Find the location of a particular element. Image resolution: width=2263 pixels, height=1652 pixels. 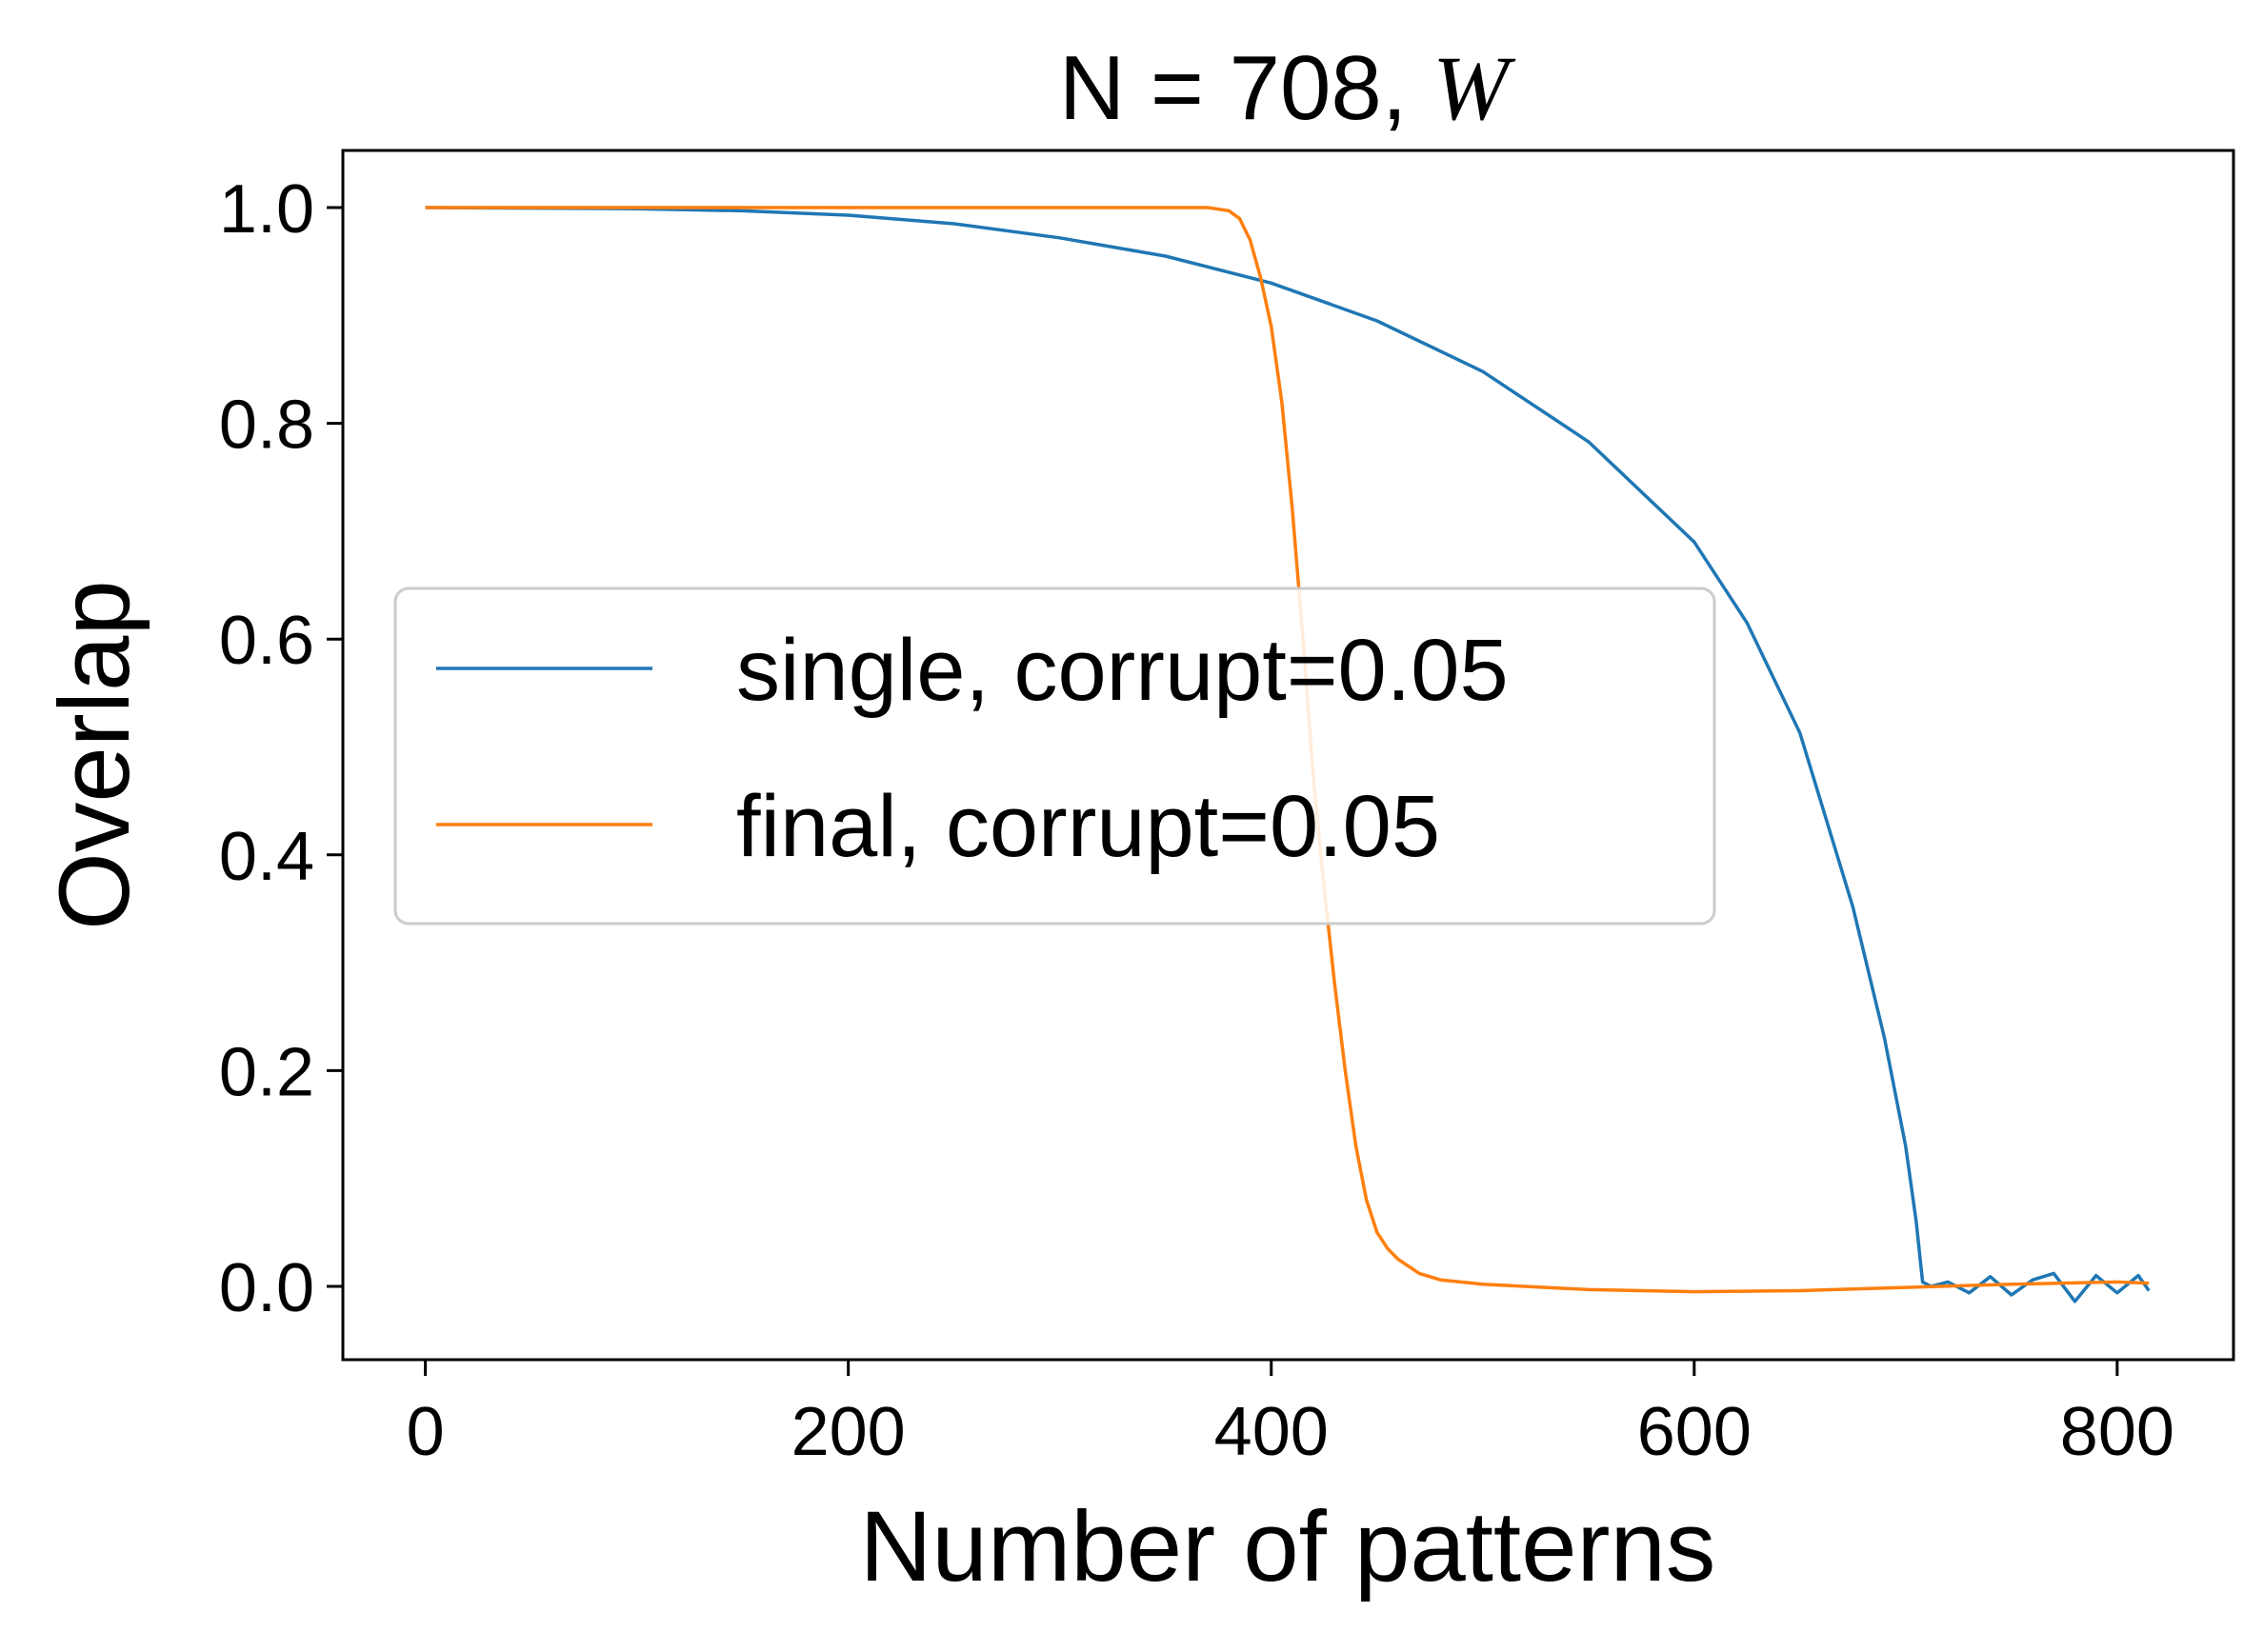

y-tick-label: 0.6 is located at coordinates (266, 641).